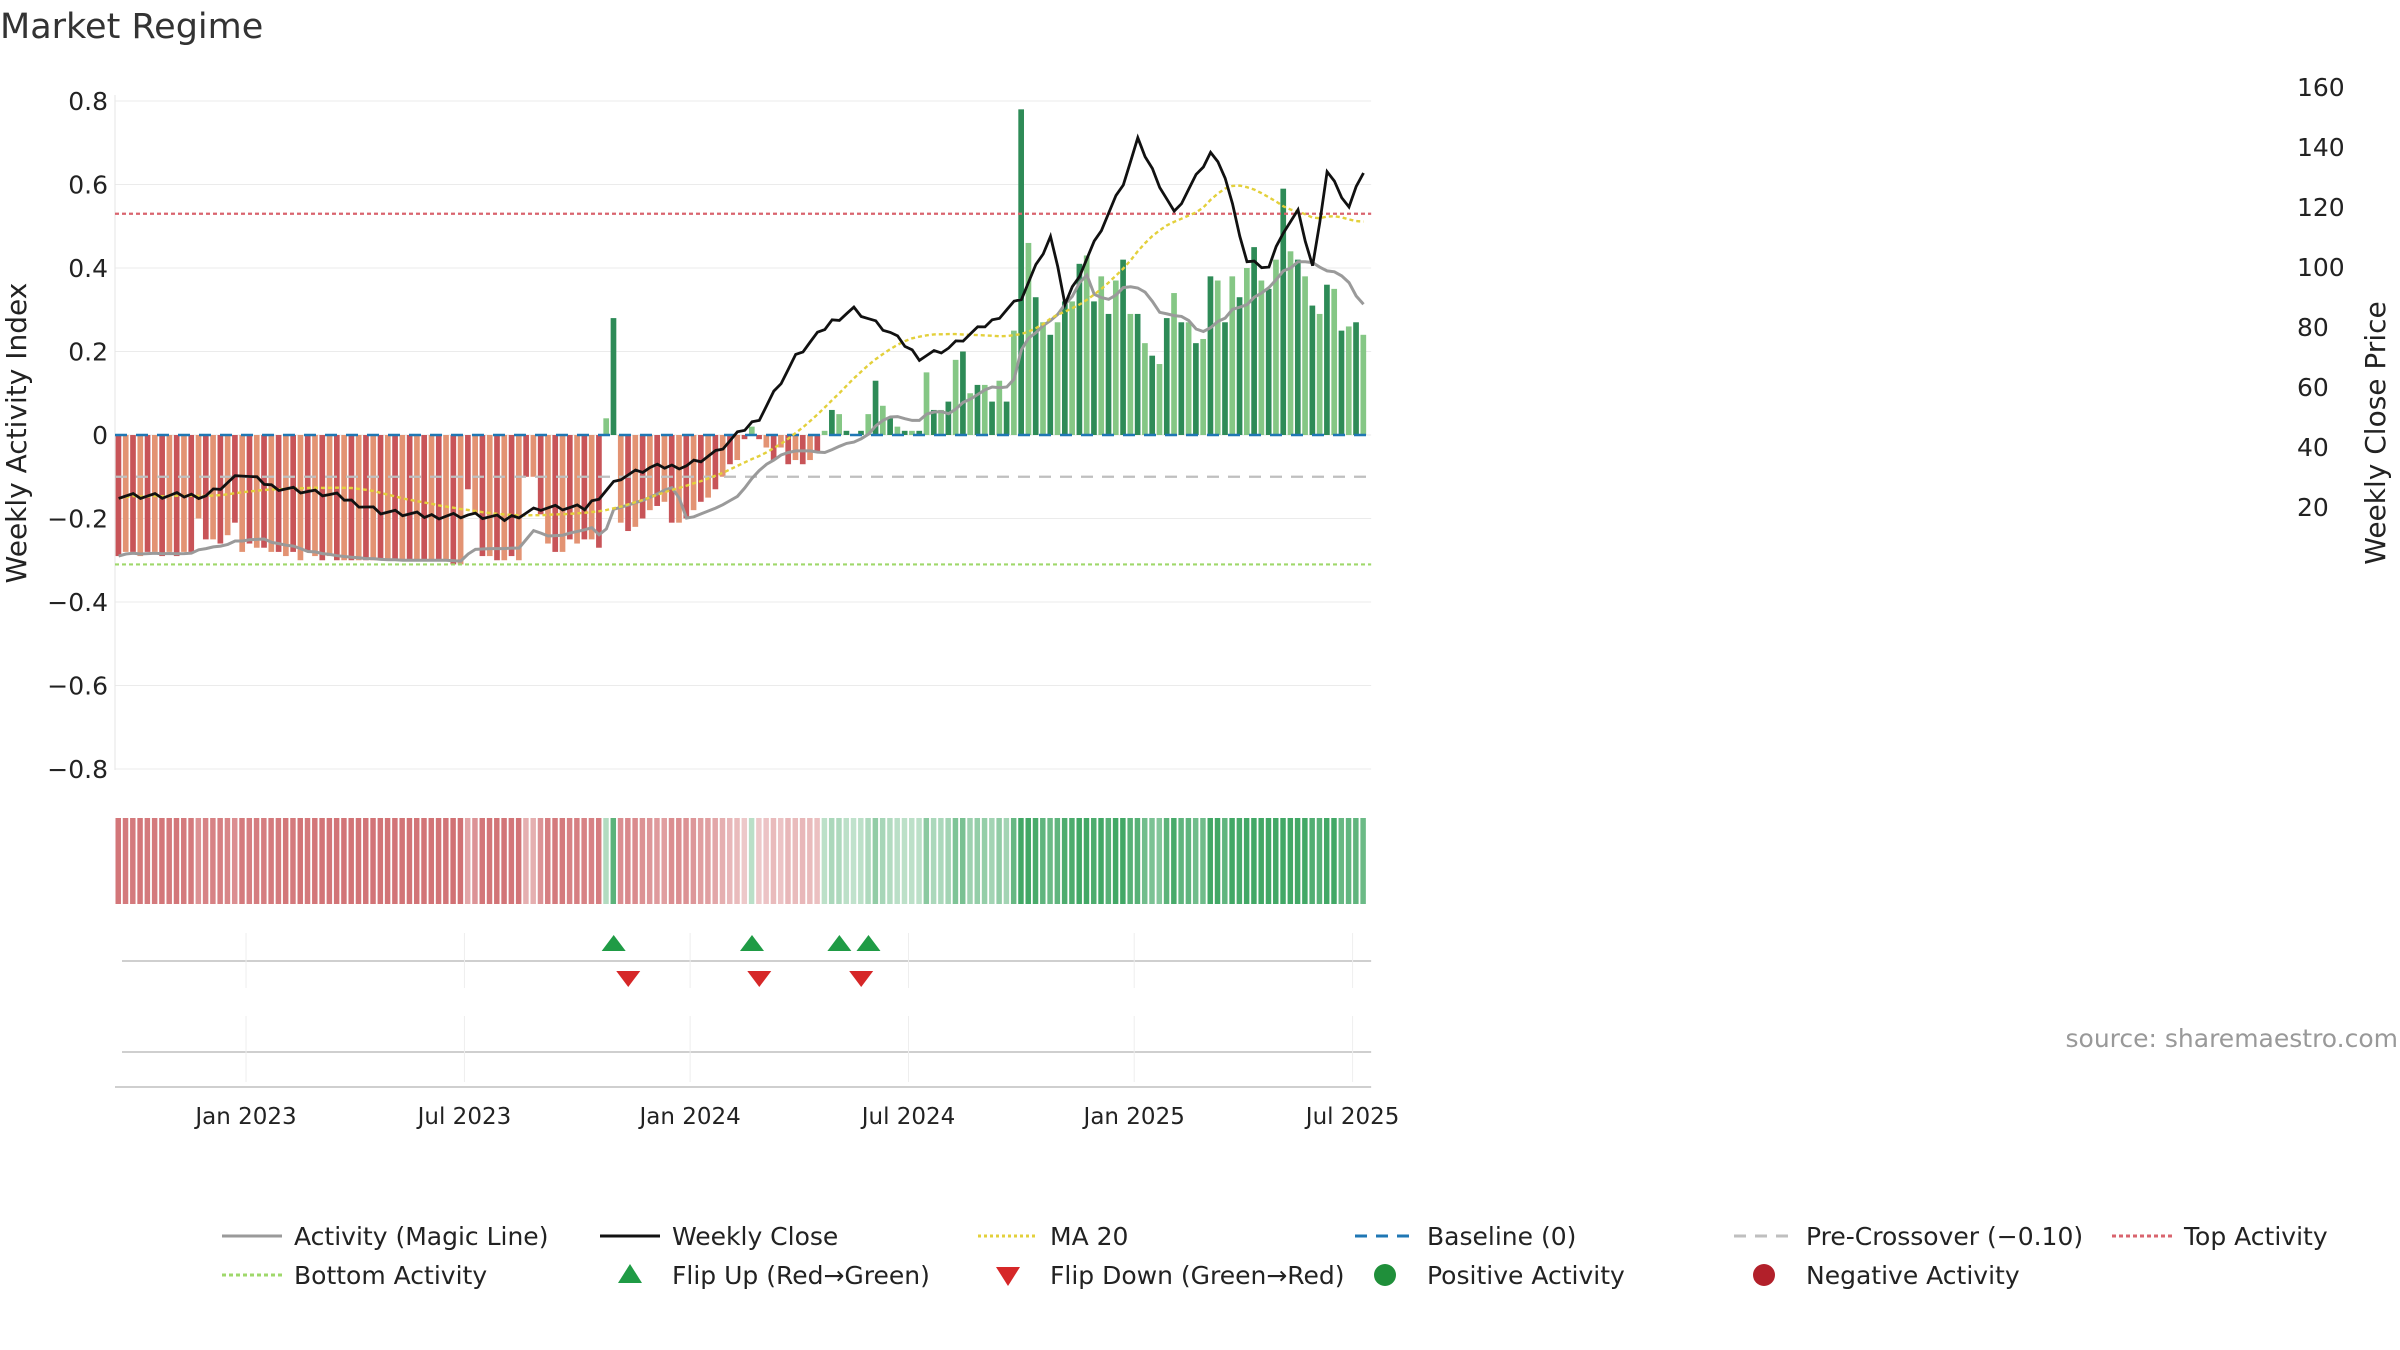 This screenshot has width=2400, height=1350. Describe the element at coordinates (100, 435) in the screenshot. I see `y-left-tick-label: 0` at that location.